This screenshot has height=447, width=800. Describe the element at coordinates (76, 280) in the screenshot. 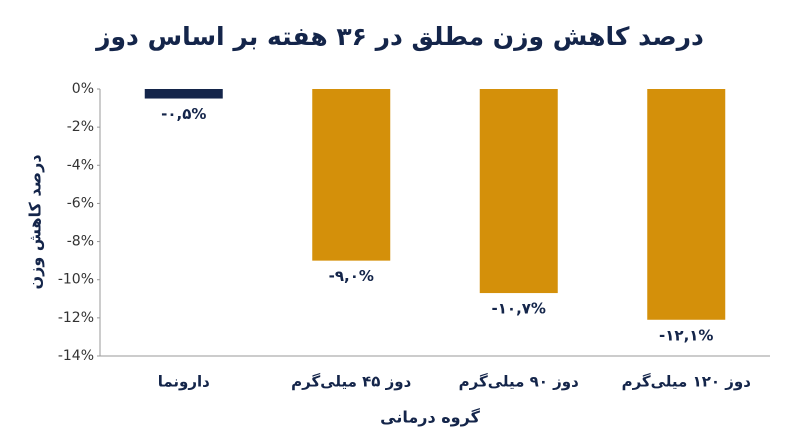

I see `y-tick-label: -10%` at that location.